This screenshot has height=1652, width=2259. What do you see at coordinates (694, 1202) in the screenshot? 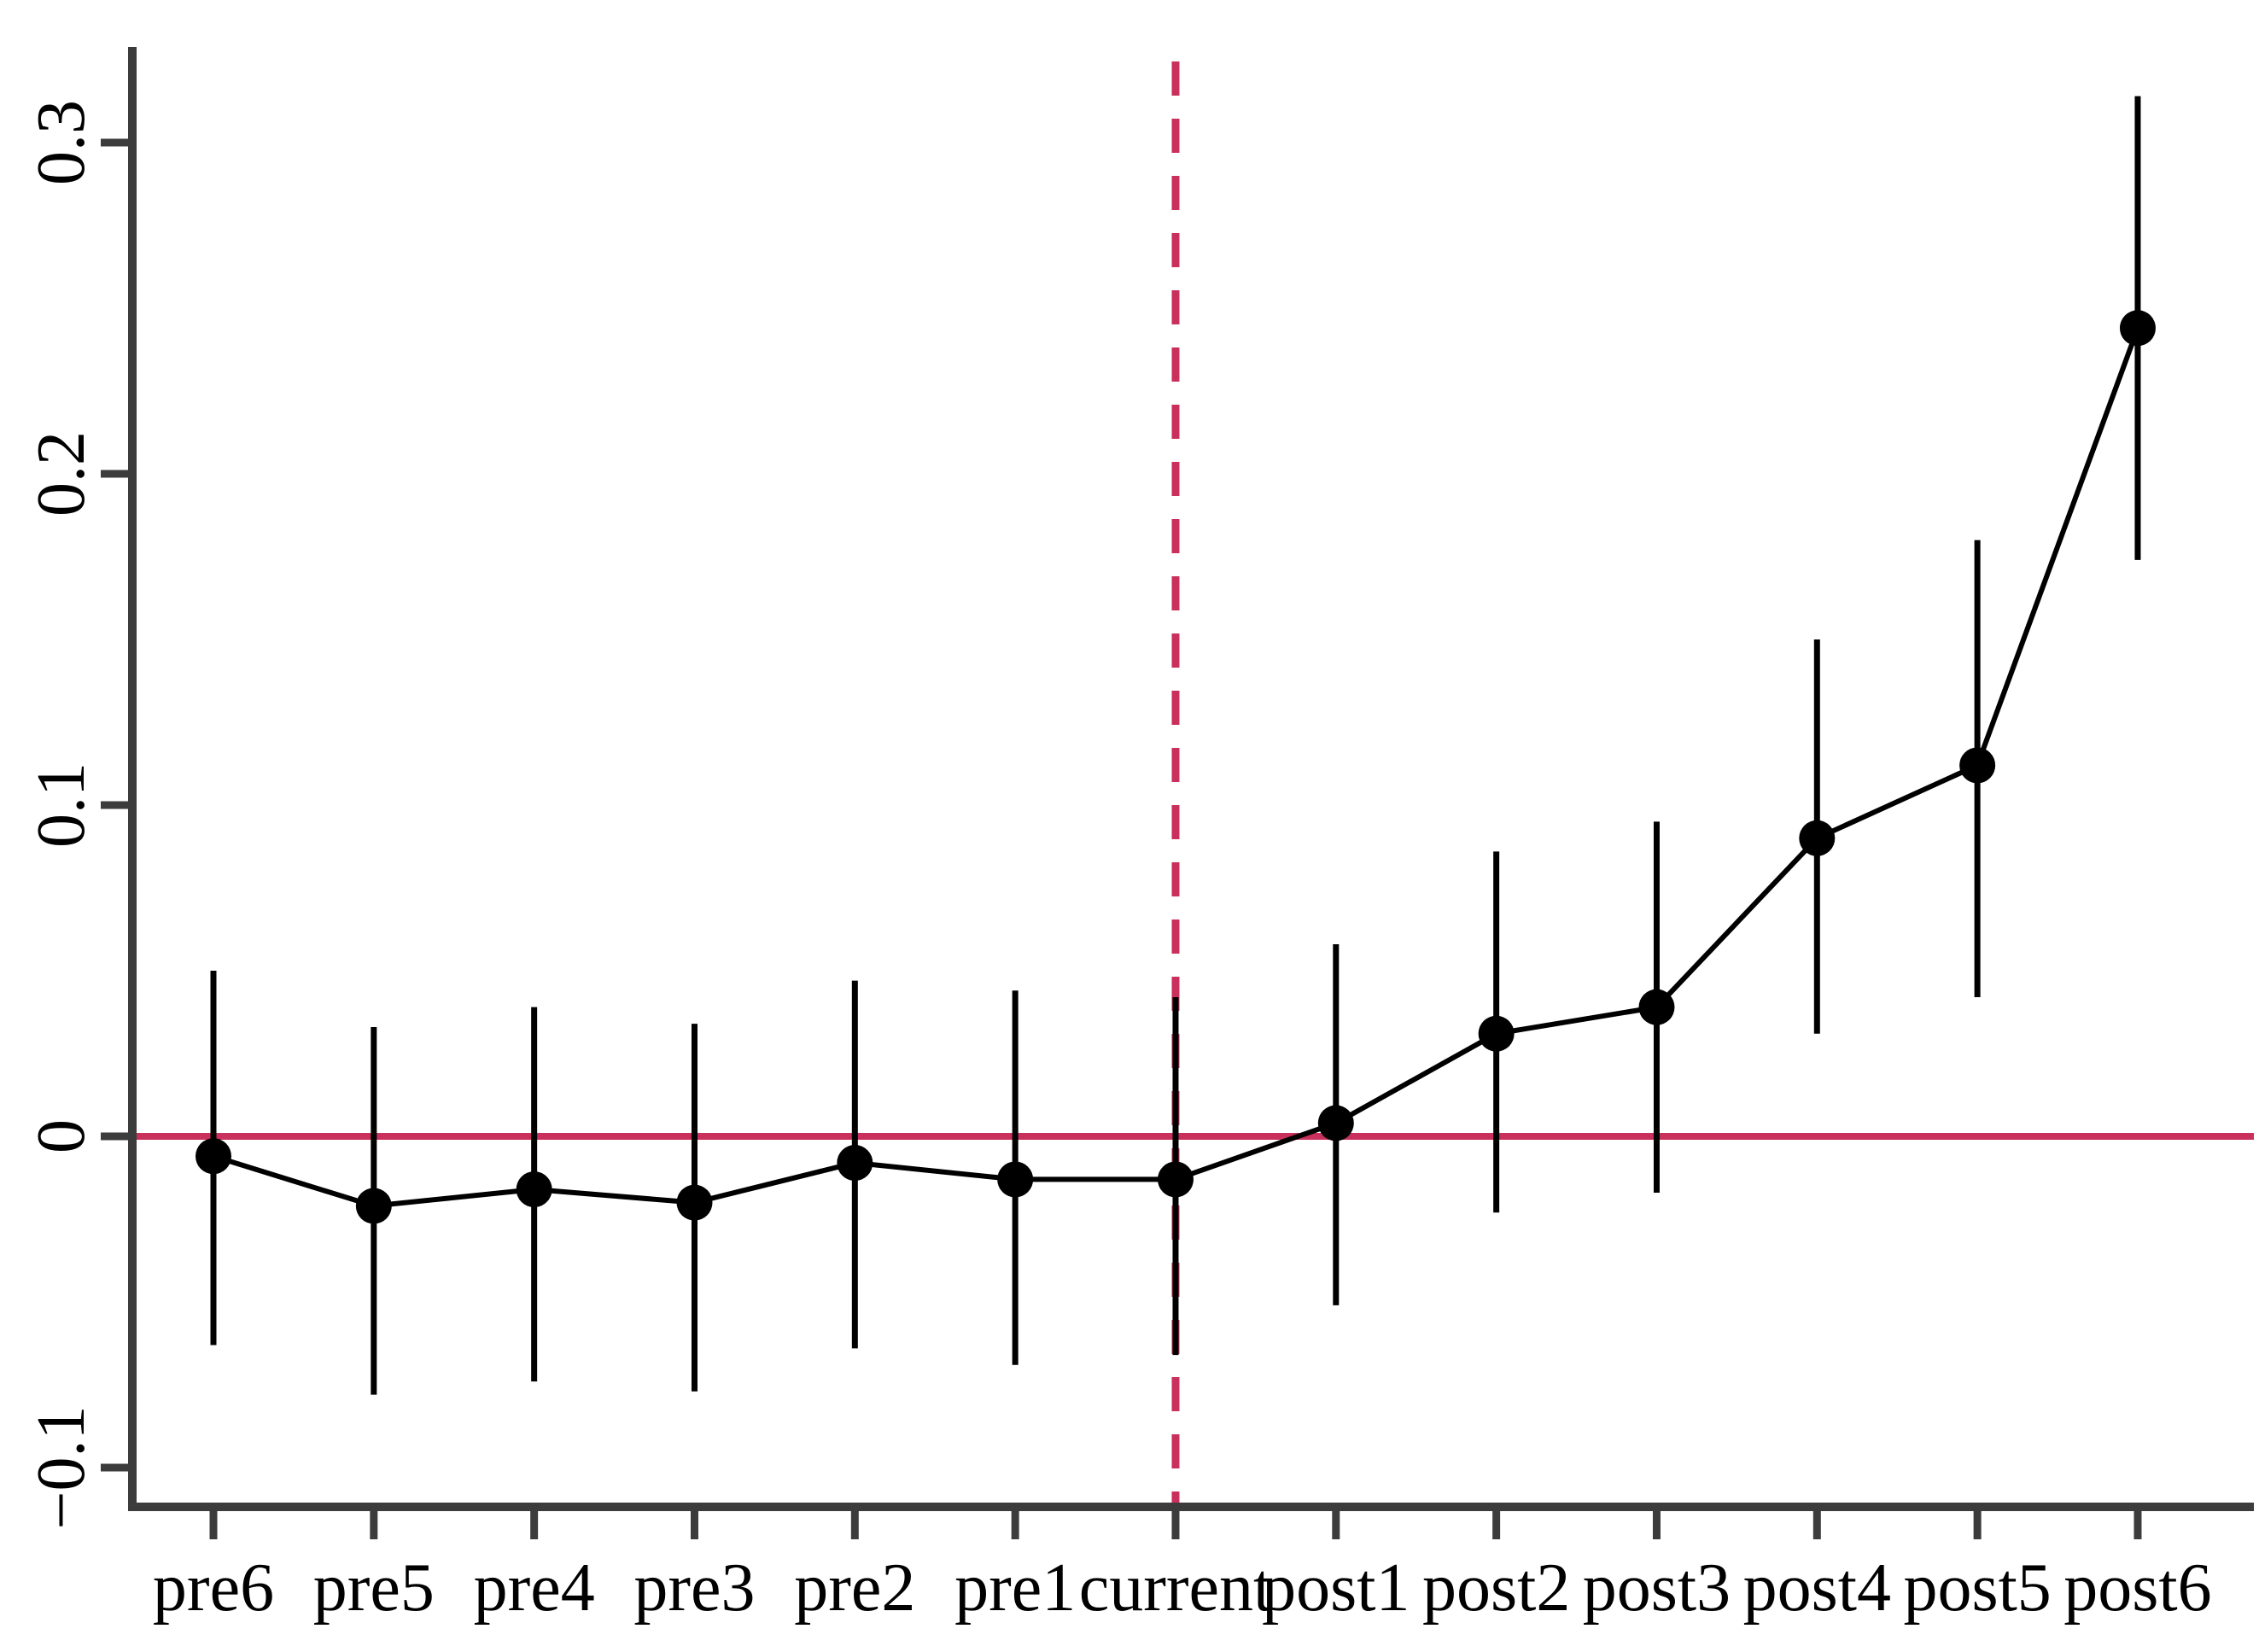
I see `estimate-point-pre3` at bounding box center [694, 1202].